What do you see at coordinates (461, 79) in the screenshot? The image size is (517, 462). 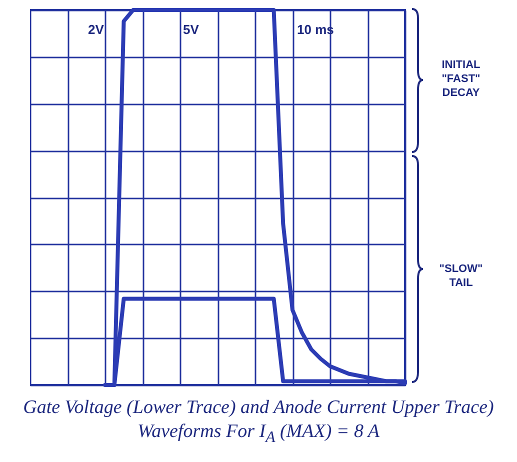 I see `text: INITIAL "FAST" DECAY` at bounding box center [461, 79].